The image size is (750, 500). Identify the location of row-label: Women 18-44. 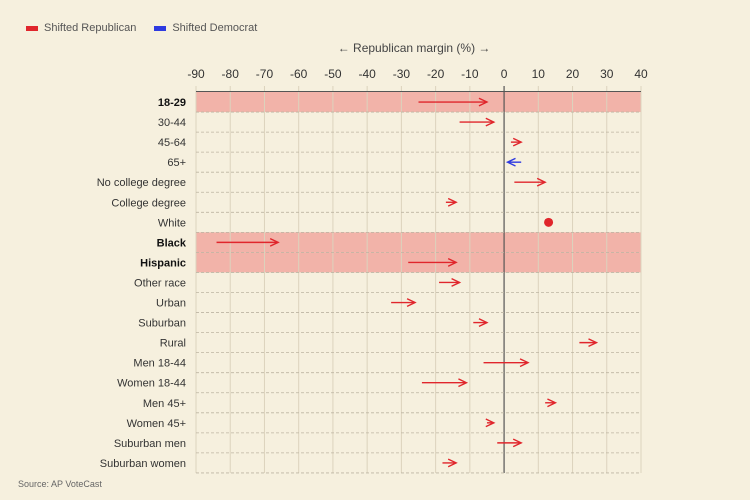
(151, 384).